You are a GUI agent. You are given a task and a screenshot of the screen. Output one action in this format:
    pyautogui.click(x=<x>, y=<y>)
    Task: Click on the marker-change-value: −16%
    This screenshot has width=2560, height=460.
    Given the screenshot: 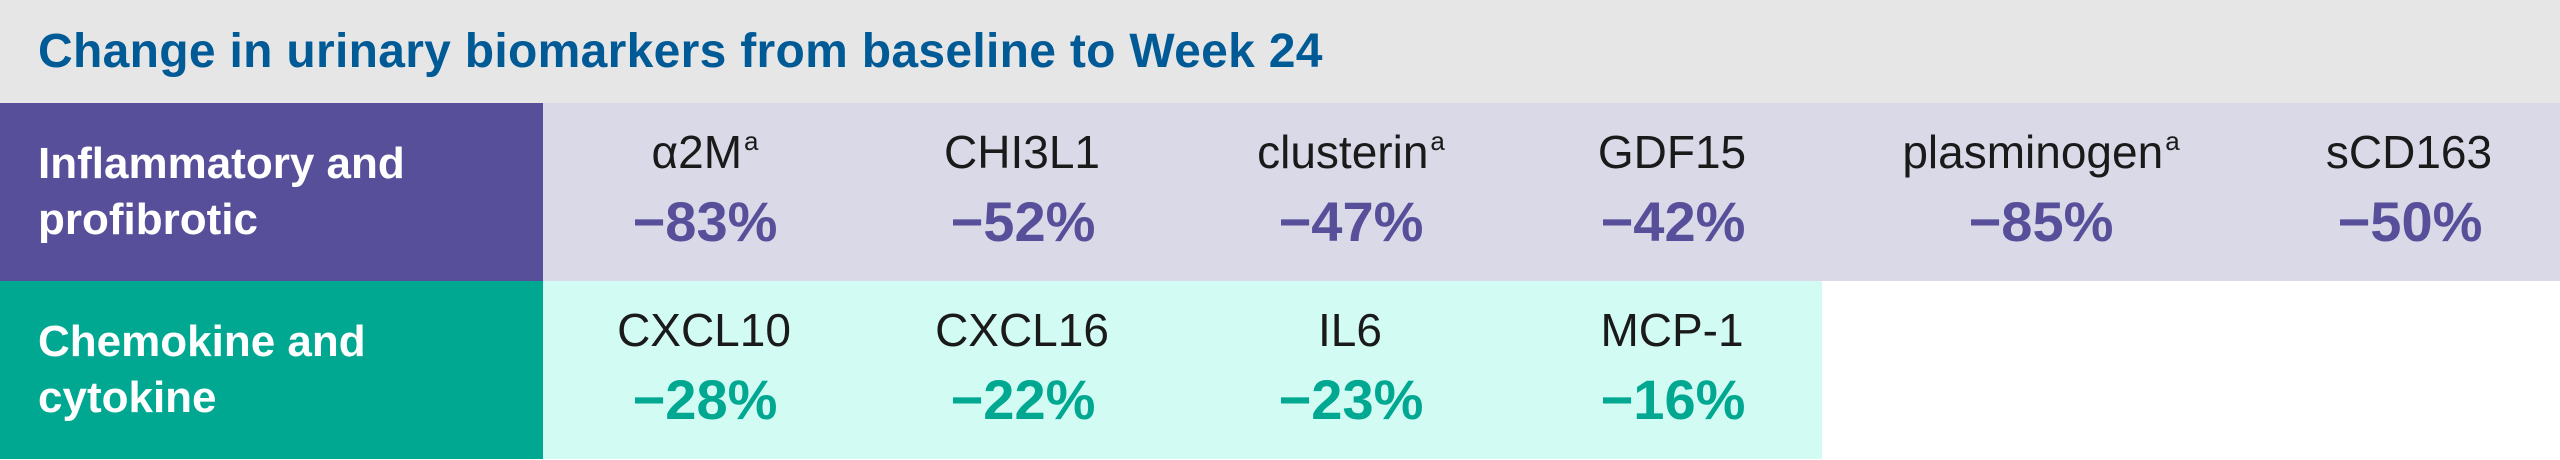 What is the action you would take?
    pyautogui.click(x=1673, y=399)
    